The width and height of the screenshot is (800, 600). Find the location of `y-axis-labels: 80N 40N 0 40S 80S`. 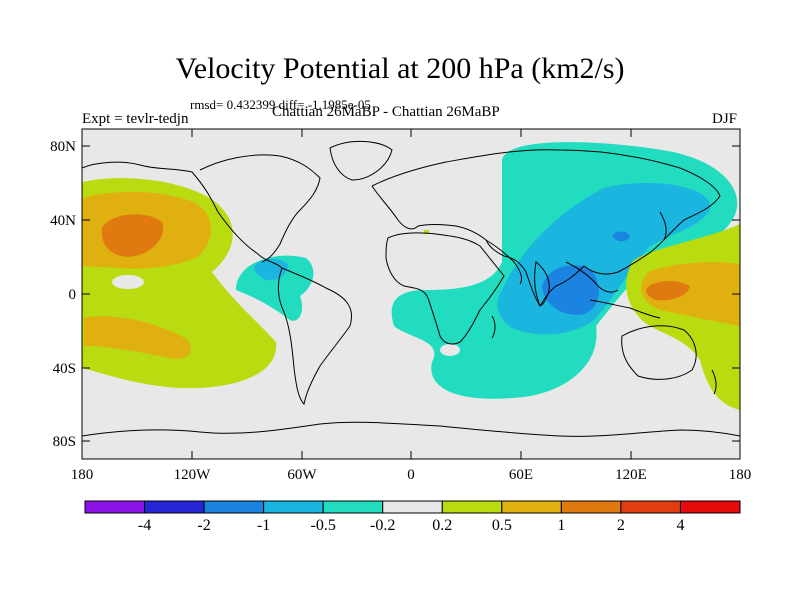

y-axis-labels: 80N 40N 0 40S 80S is located at coordinates (63, 294).